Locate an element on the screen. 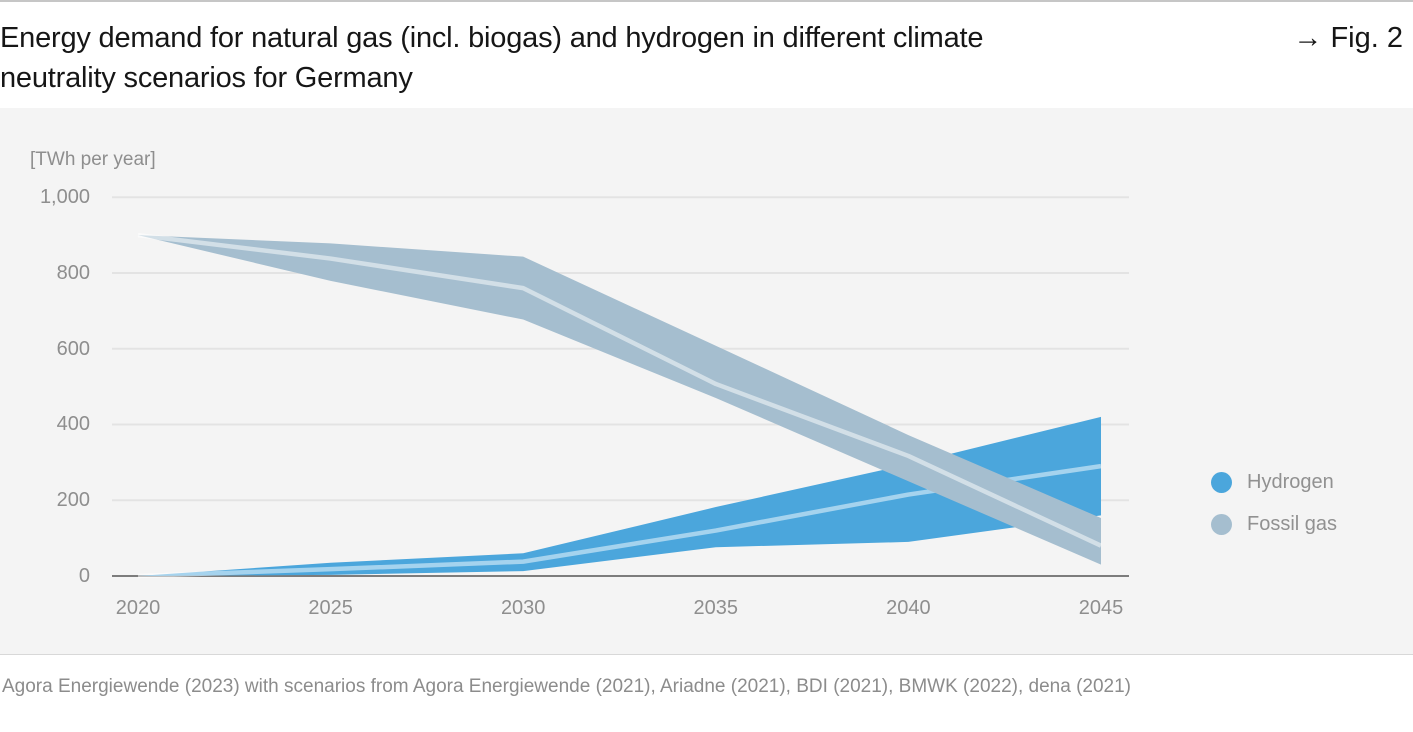  y-tick-label: 800 is located at coordinates (73, 272).